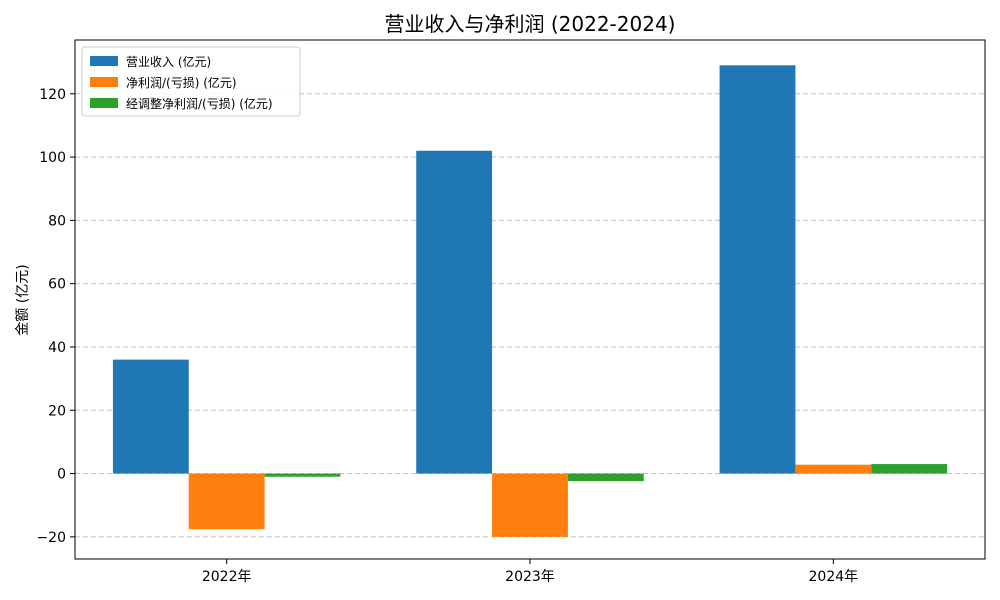 The width and height of the screenshot is (1000, 600). What do you see at coordinates (57, 221) in the screenshot?
I see `y-tick-label-5: 80` at bounding box center [57, 221].